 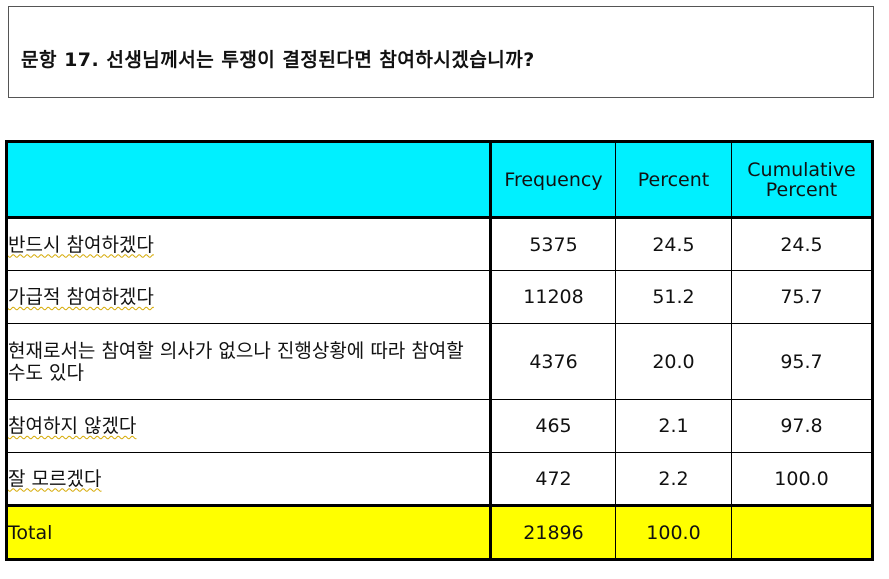 I want to click on header-frequency: Frequency, so click(x=553, y=180).